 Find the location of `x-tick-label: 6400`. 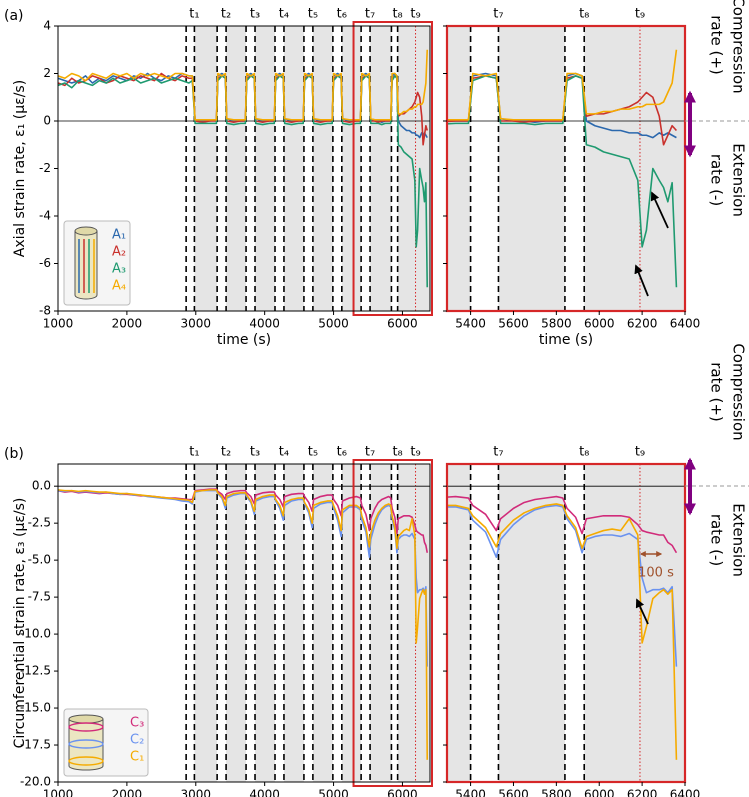

x-tick-label: 6400 is located at coordinates (685, 792).